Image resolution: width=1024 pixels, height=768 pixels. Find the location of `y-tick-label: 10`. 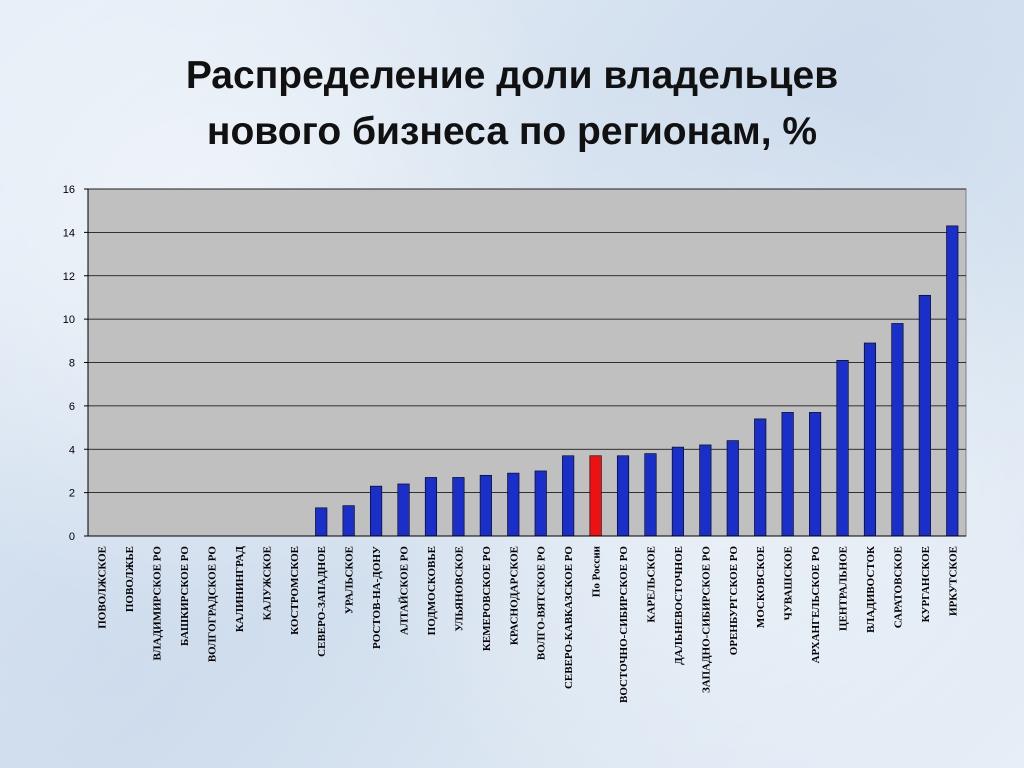

y-tick-label: 10 is located at coordinates (69, 320).